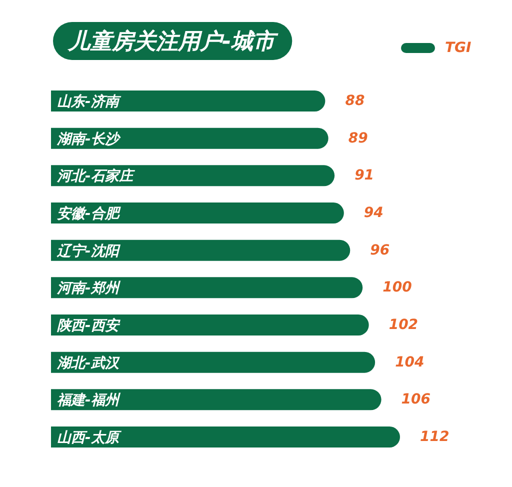 This screenshot has width=512, height=487. I want to click on chart-title: 儿童房关注用户-城市, so click(173, 41).